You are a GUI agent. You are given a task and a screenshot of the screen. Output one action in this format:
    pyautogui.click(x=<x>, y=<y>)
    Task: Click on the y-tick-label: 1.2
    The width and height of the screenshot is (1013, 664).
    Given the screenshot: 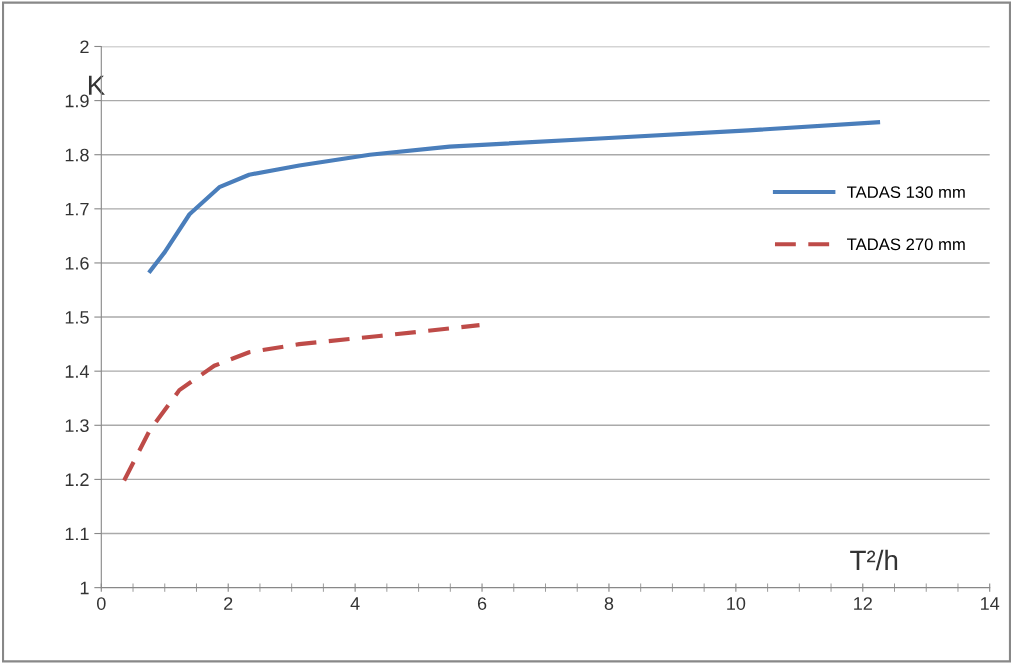 What is the action you would take?
    pyautogui.click(x=77, y=479)
    